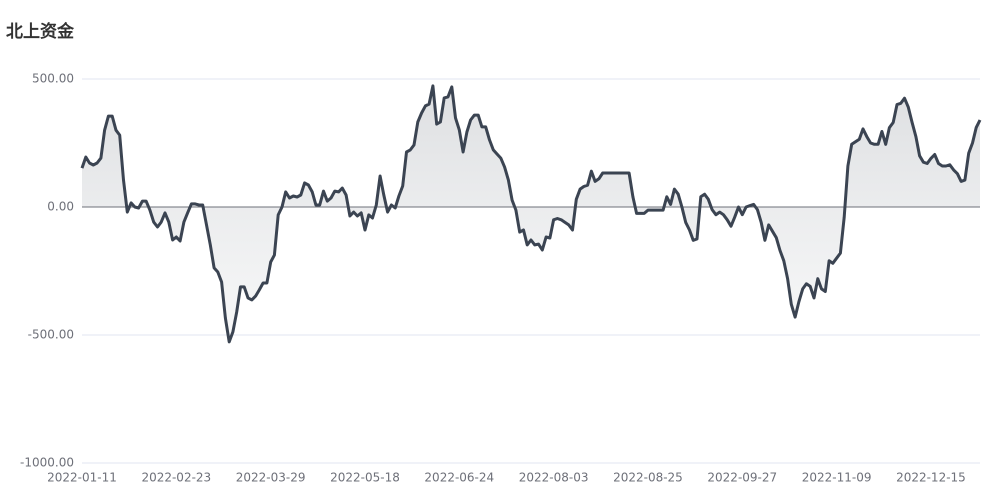 Image resolution: width=1000 pixels, height=500 pixels. What do you see at coordinates (742, 478) in the screenshot?
I see `x-tick-label: 2022-09-27` at bounding box center [742, 478].